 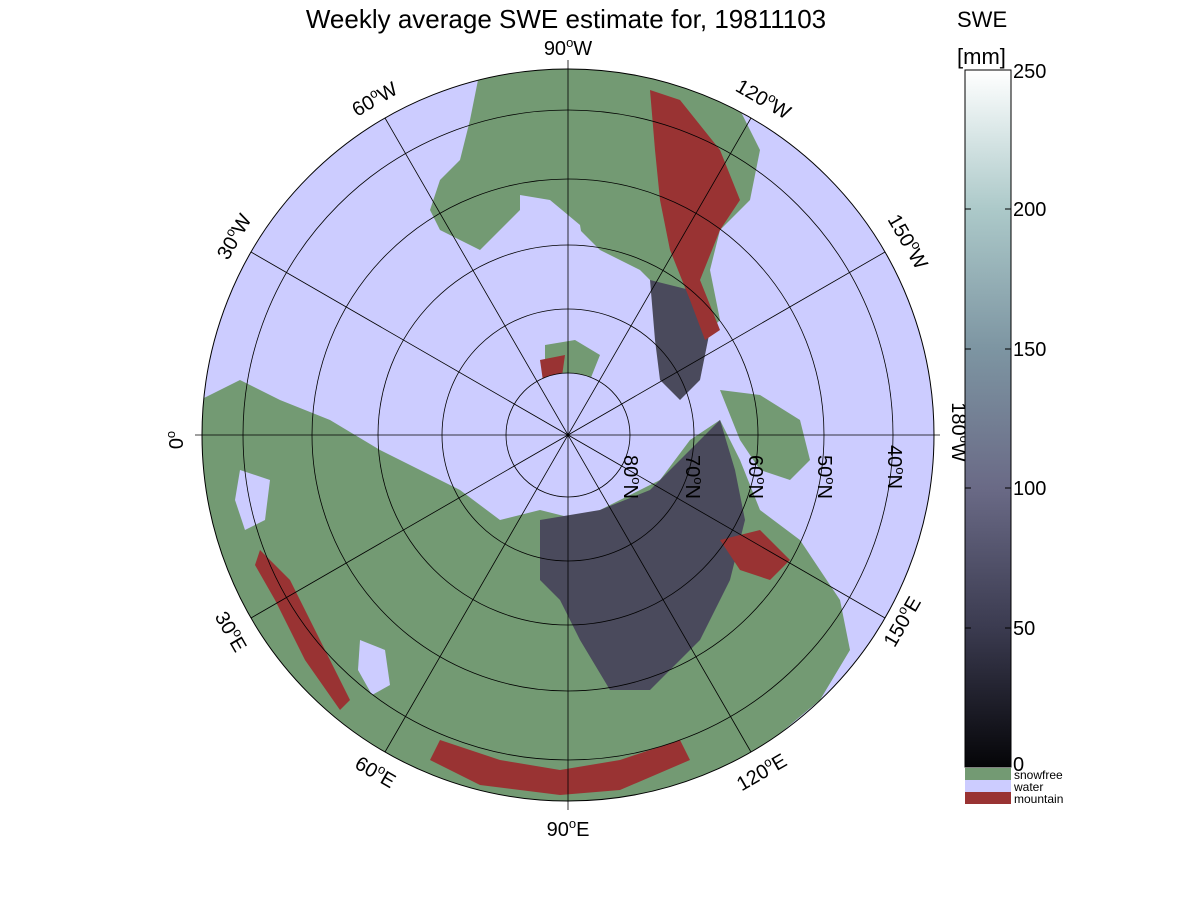 What do you see at coordinates (988, 786) in the screenshot?
I see `swatch-water` at bounding box center [988, 786].